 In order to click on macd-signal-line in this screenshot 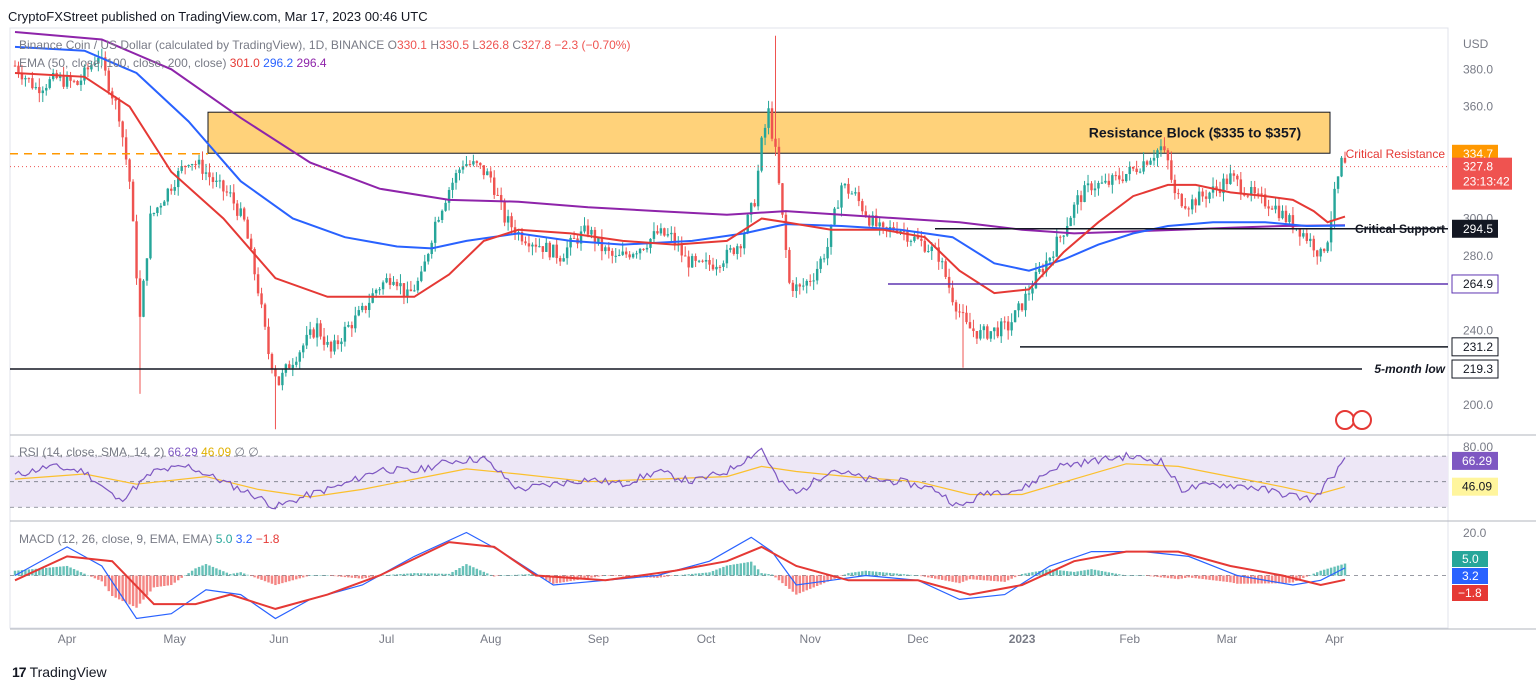, I will do `click(680, 575)`.